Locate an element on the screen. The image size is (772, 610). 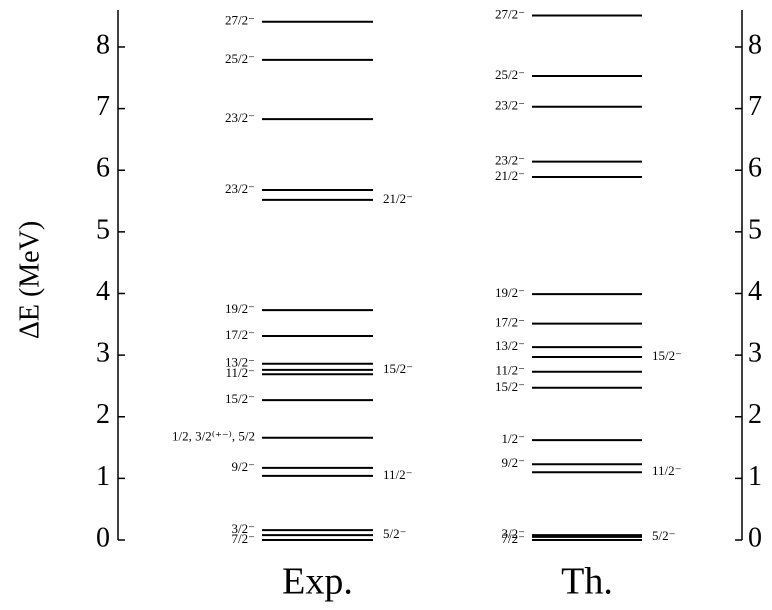
series-name: Th. is located at coordinates (587, 582).